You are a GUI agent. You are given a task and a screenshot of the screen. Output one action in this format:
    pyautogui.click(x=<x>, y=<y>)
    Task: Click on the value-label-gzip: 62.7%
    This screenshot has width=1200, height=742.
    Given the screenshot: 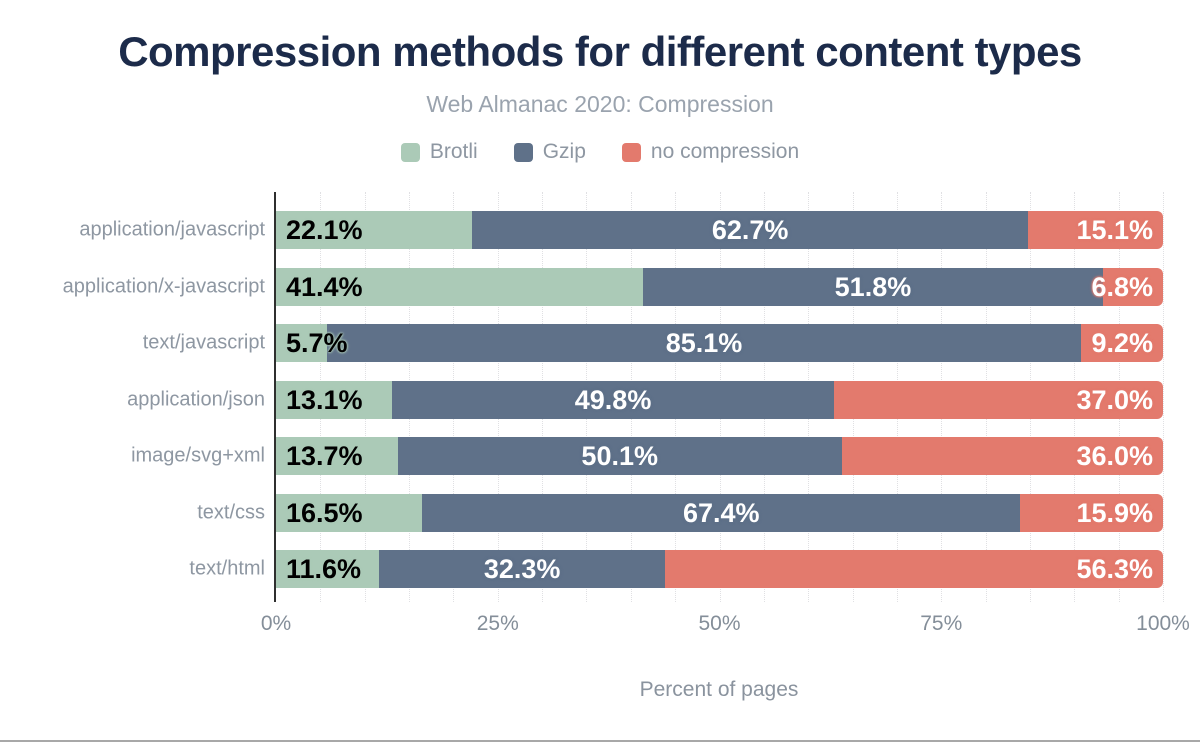 What is the action you would take?
    pyautogui.click(x=750, y=230)
    